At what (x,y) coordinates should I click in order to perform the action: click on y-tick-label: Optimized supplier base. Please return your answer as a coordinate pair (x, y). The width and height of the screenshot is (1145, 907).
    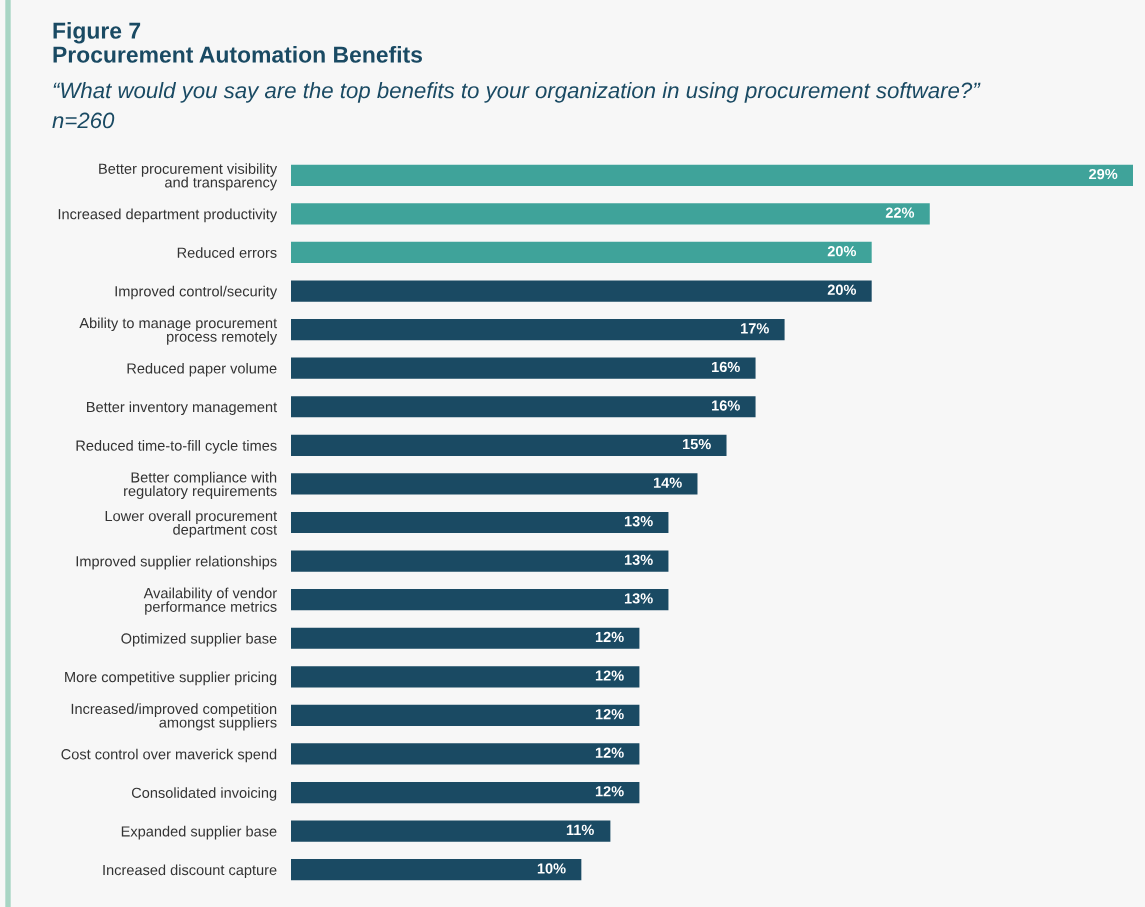
    Looking at the image, I should click on (199, 639).